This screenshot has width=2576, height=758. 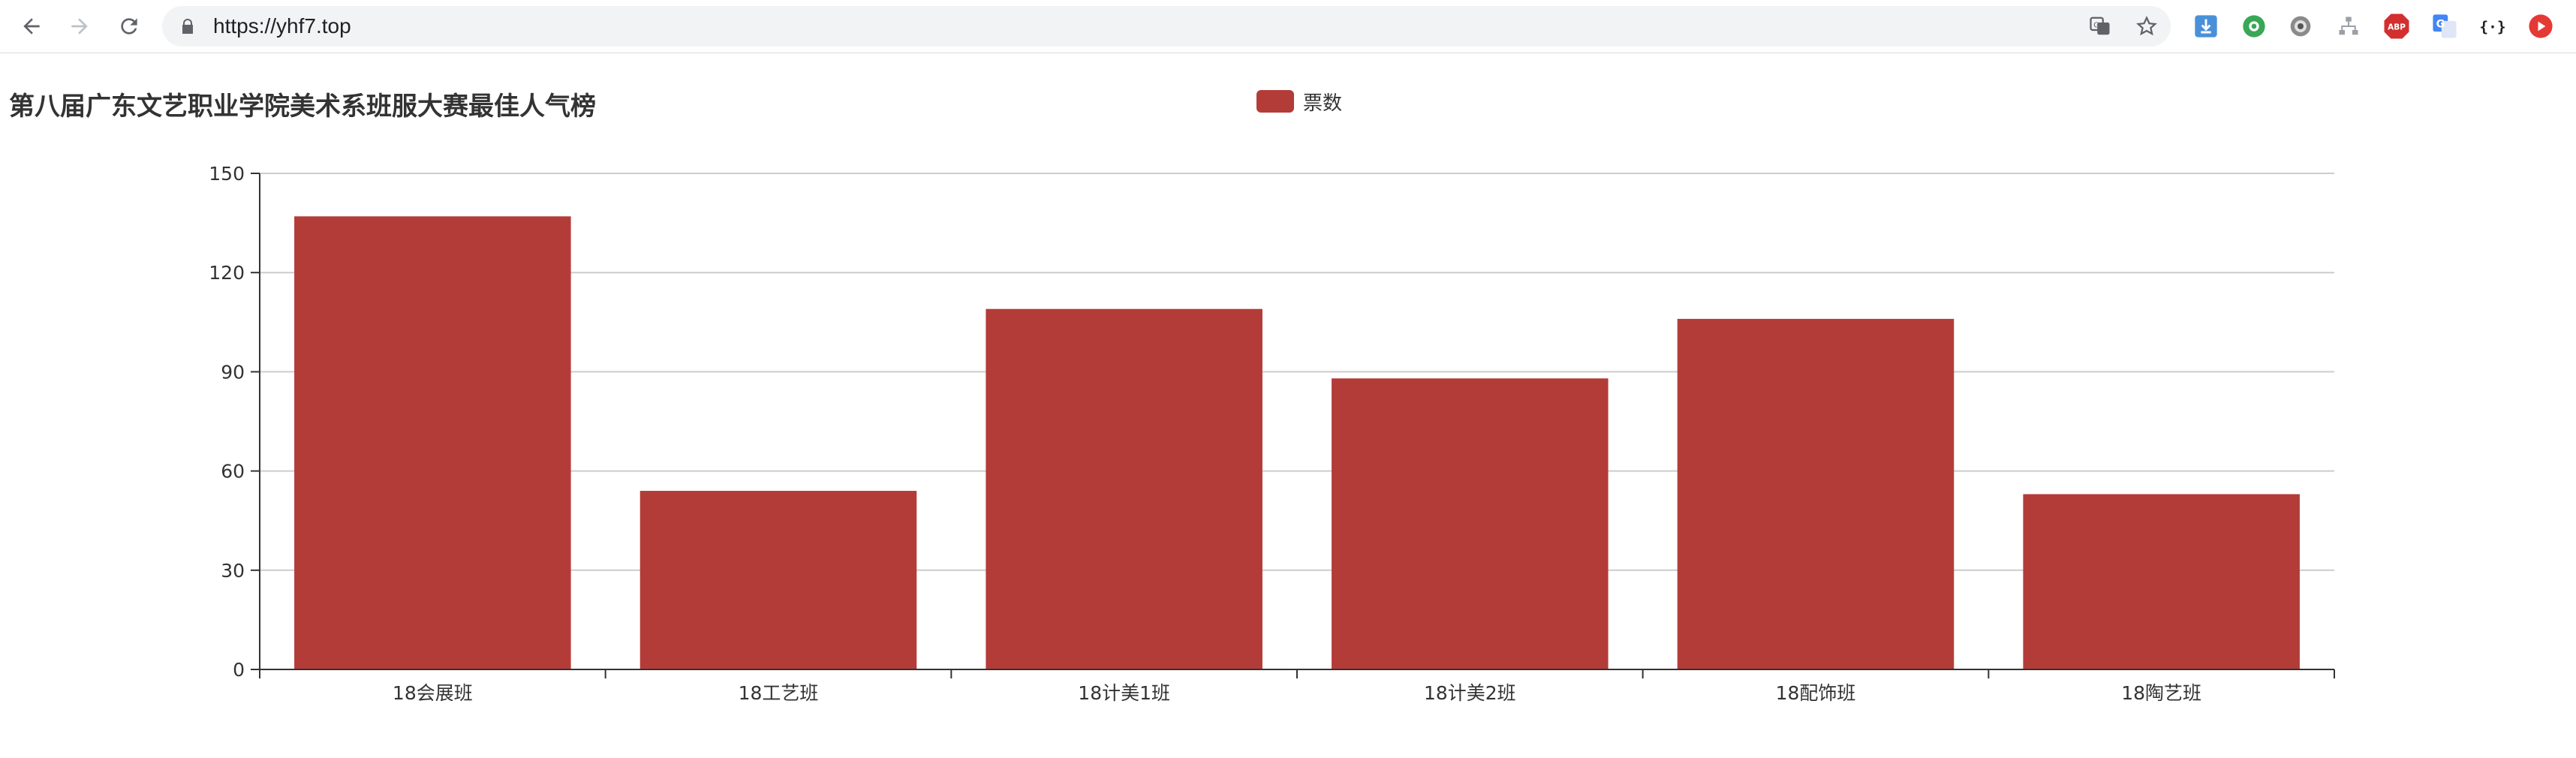 What do you see at coordinates (1124, 693) in the screenshot?
I see `x-tick-label: 18计美1班` at bounding box center [1124, 693].